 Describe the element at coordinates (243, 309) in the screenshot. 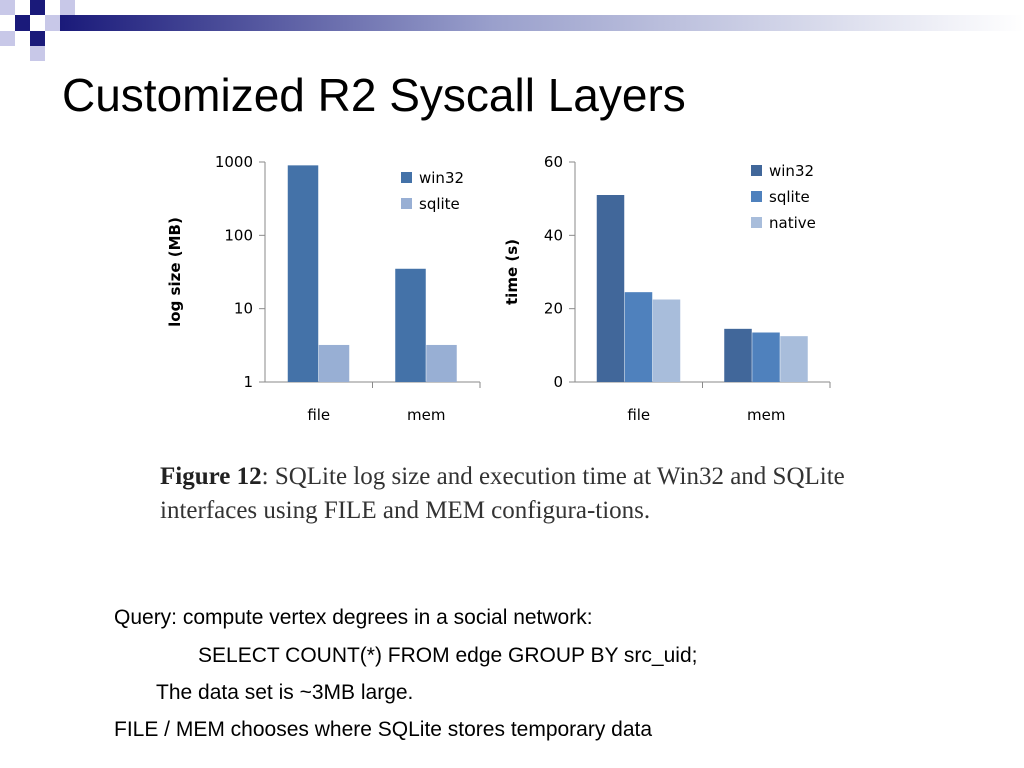

I see `y-tick-label: 10` at that location.